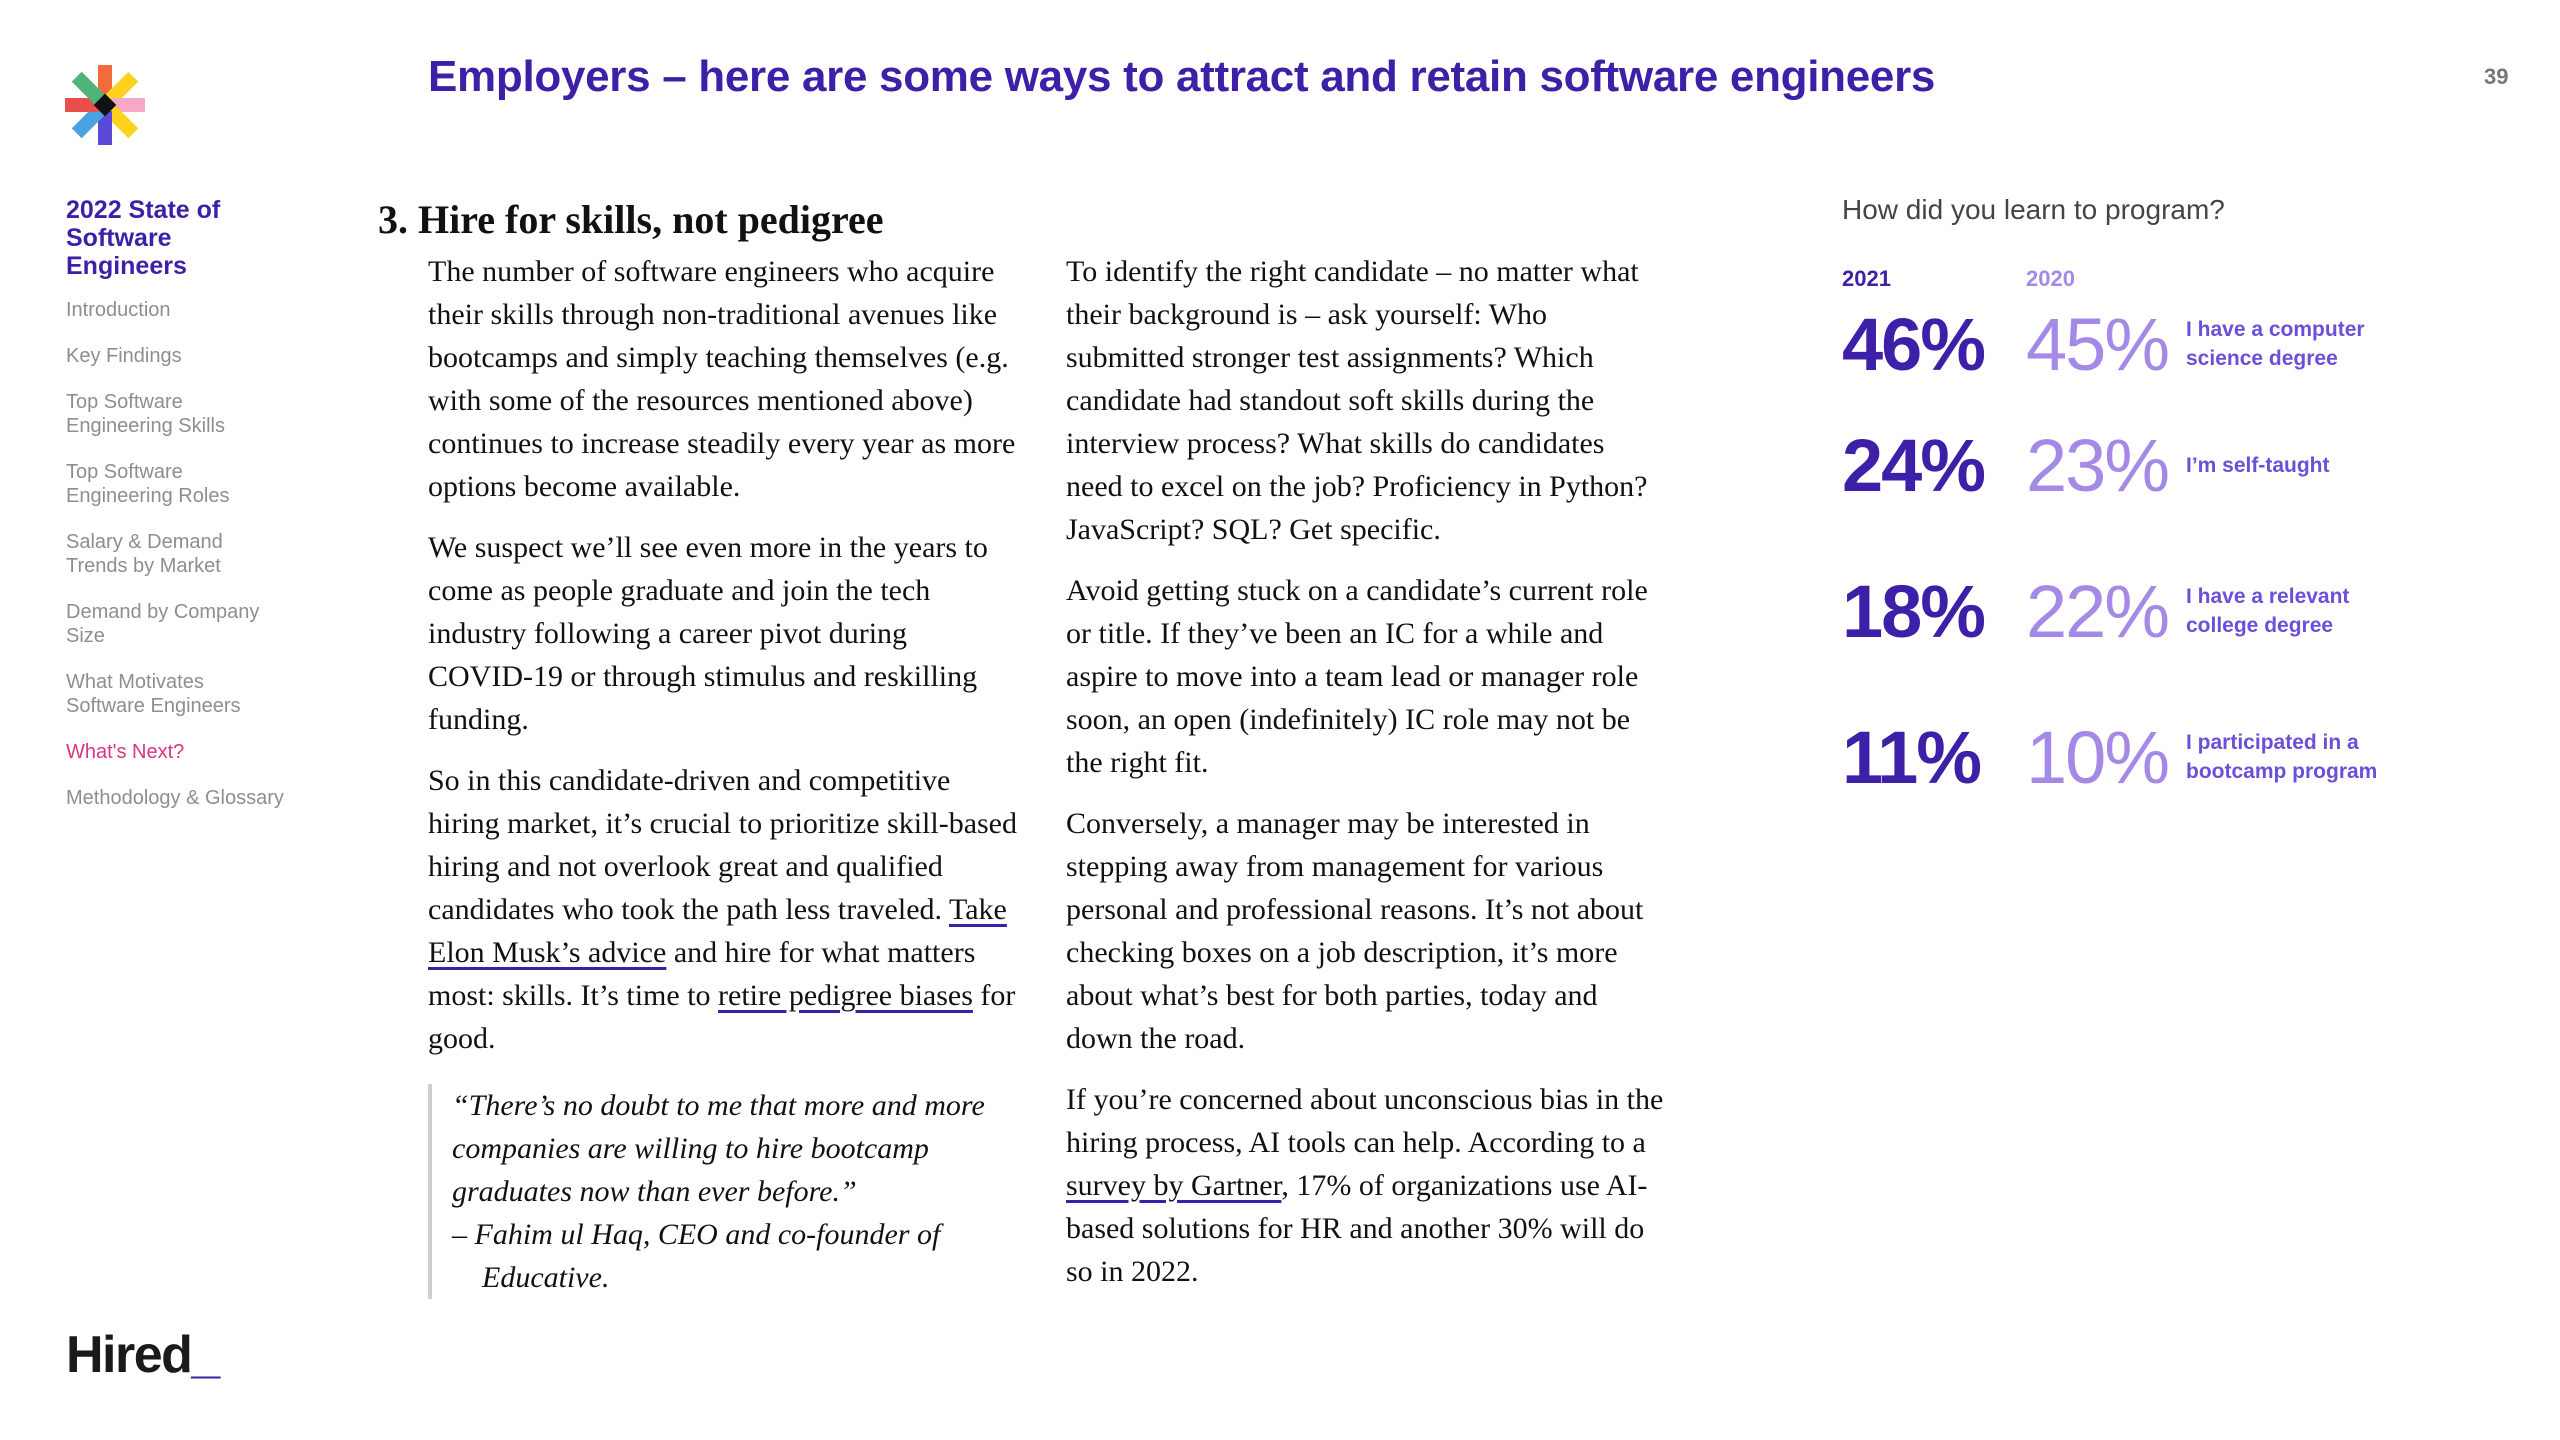 The image size is (2560, 1440). Describe the element at coordinates (145, 414) in the screenshot. I see `nav-top-skills: Top Software Engineering Skills` at that location.